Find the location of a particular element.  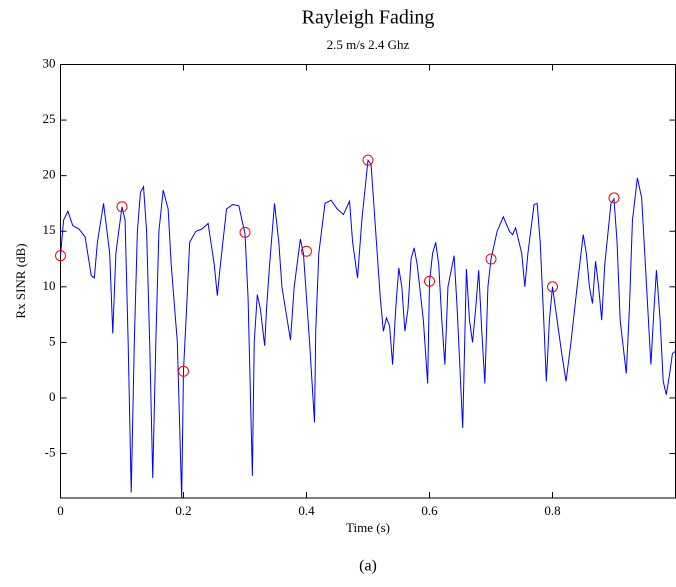

y-tick-label: 5 is located at coordinates (52, 340).